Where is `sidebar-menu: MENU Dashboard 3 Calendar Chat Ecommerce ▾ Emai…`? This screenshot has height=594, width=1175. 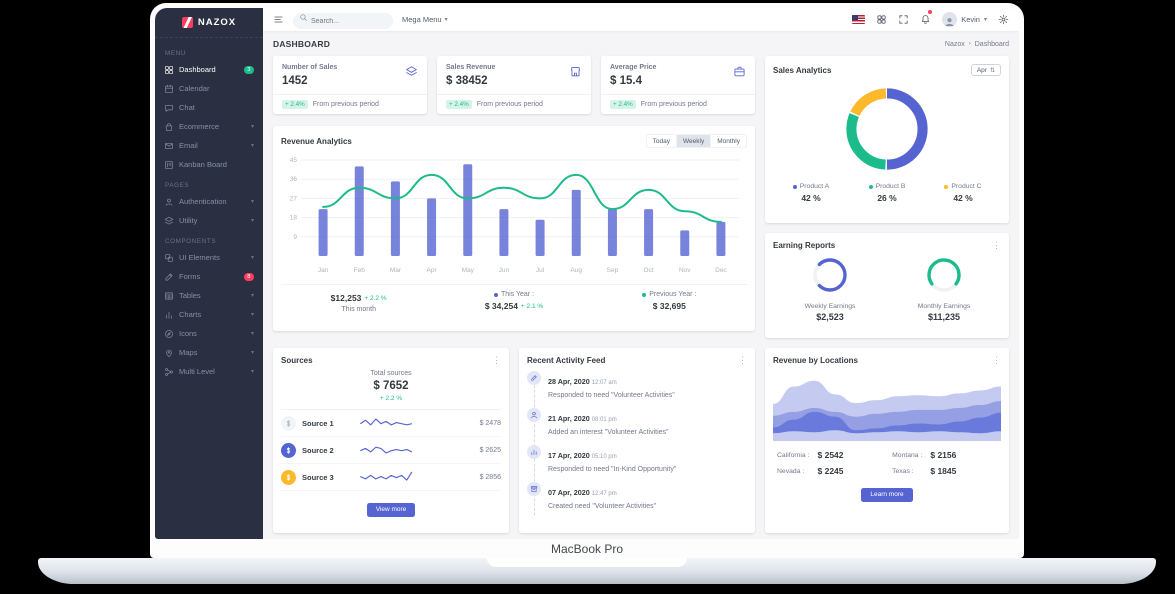
sidebar-menu: MENU Dashboard 3 Calendar Chat Ecommerce ▾ Emai… is located at coordinates (209, 213).